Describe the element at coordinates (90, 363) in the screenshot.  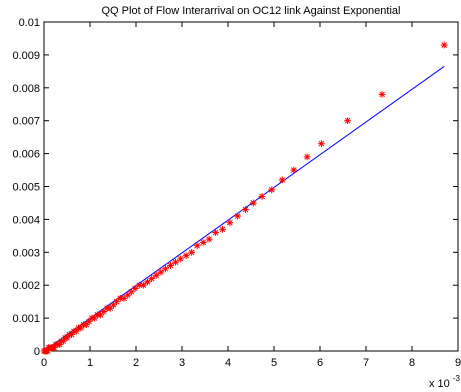
I see `x-tick-label: 1` at that location.